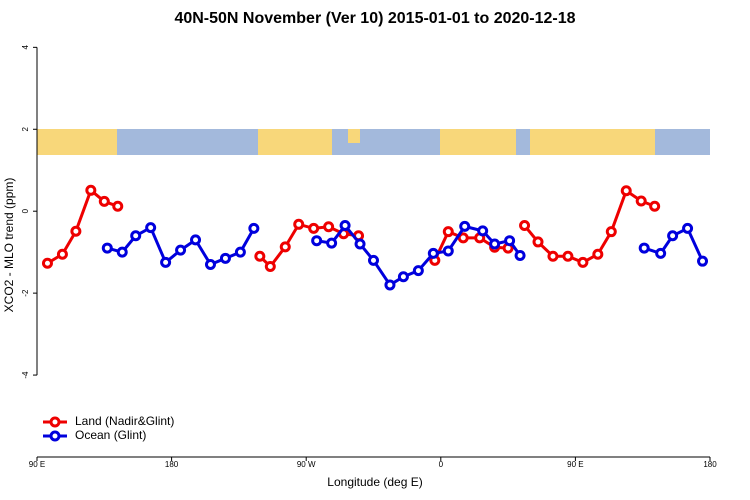 This screenshot has width=750, height=500. What do you see at coordinates (441, 464) in the screenshot?
I see `x-tick-label: 0` at bounding box center [441, 464].